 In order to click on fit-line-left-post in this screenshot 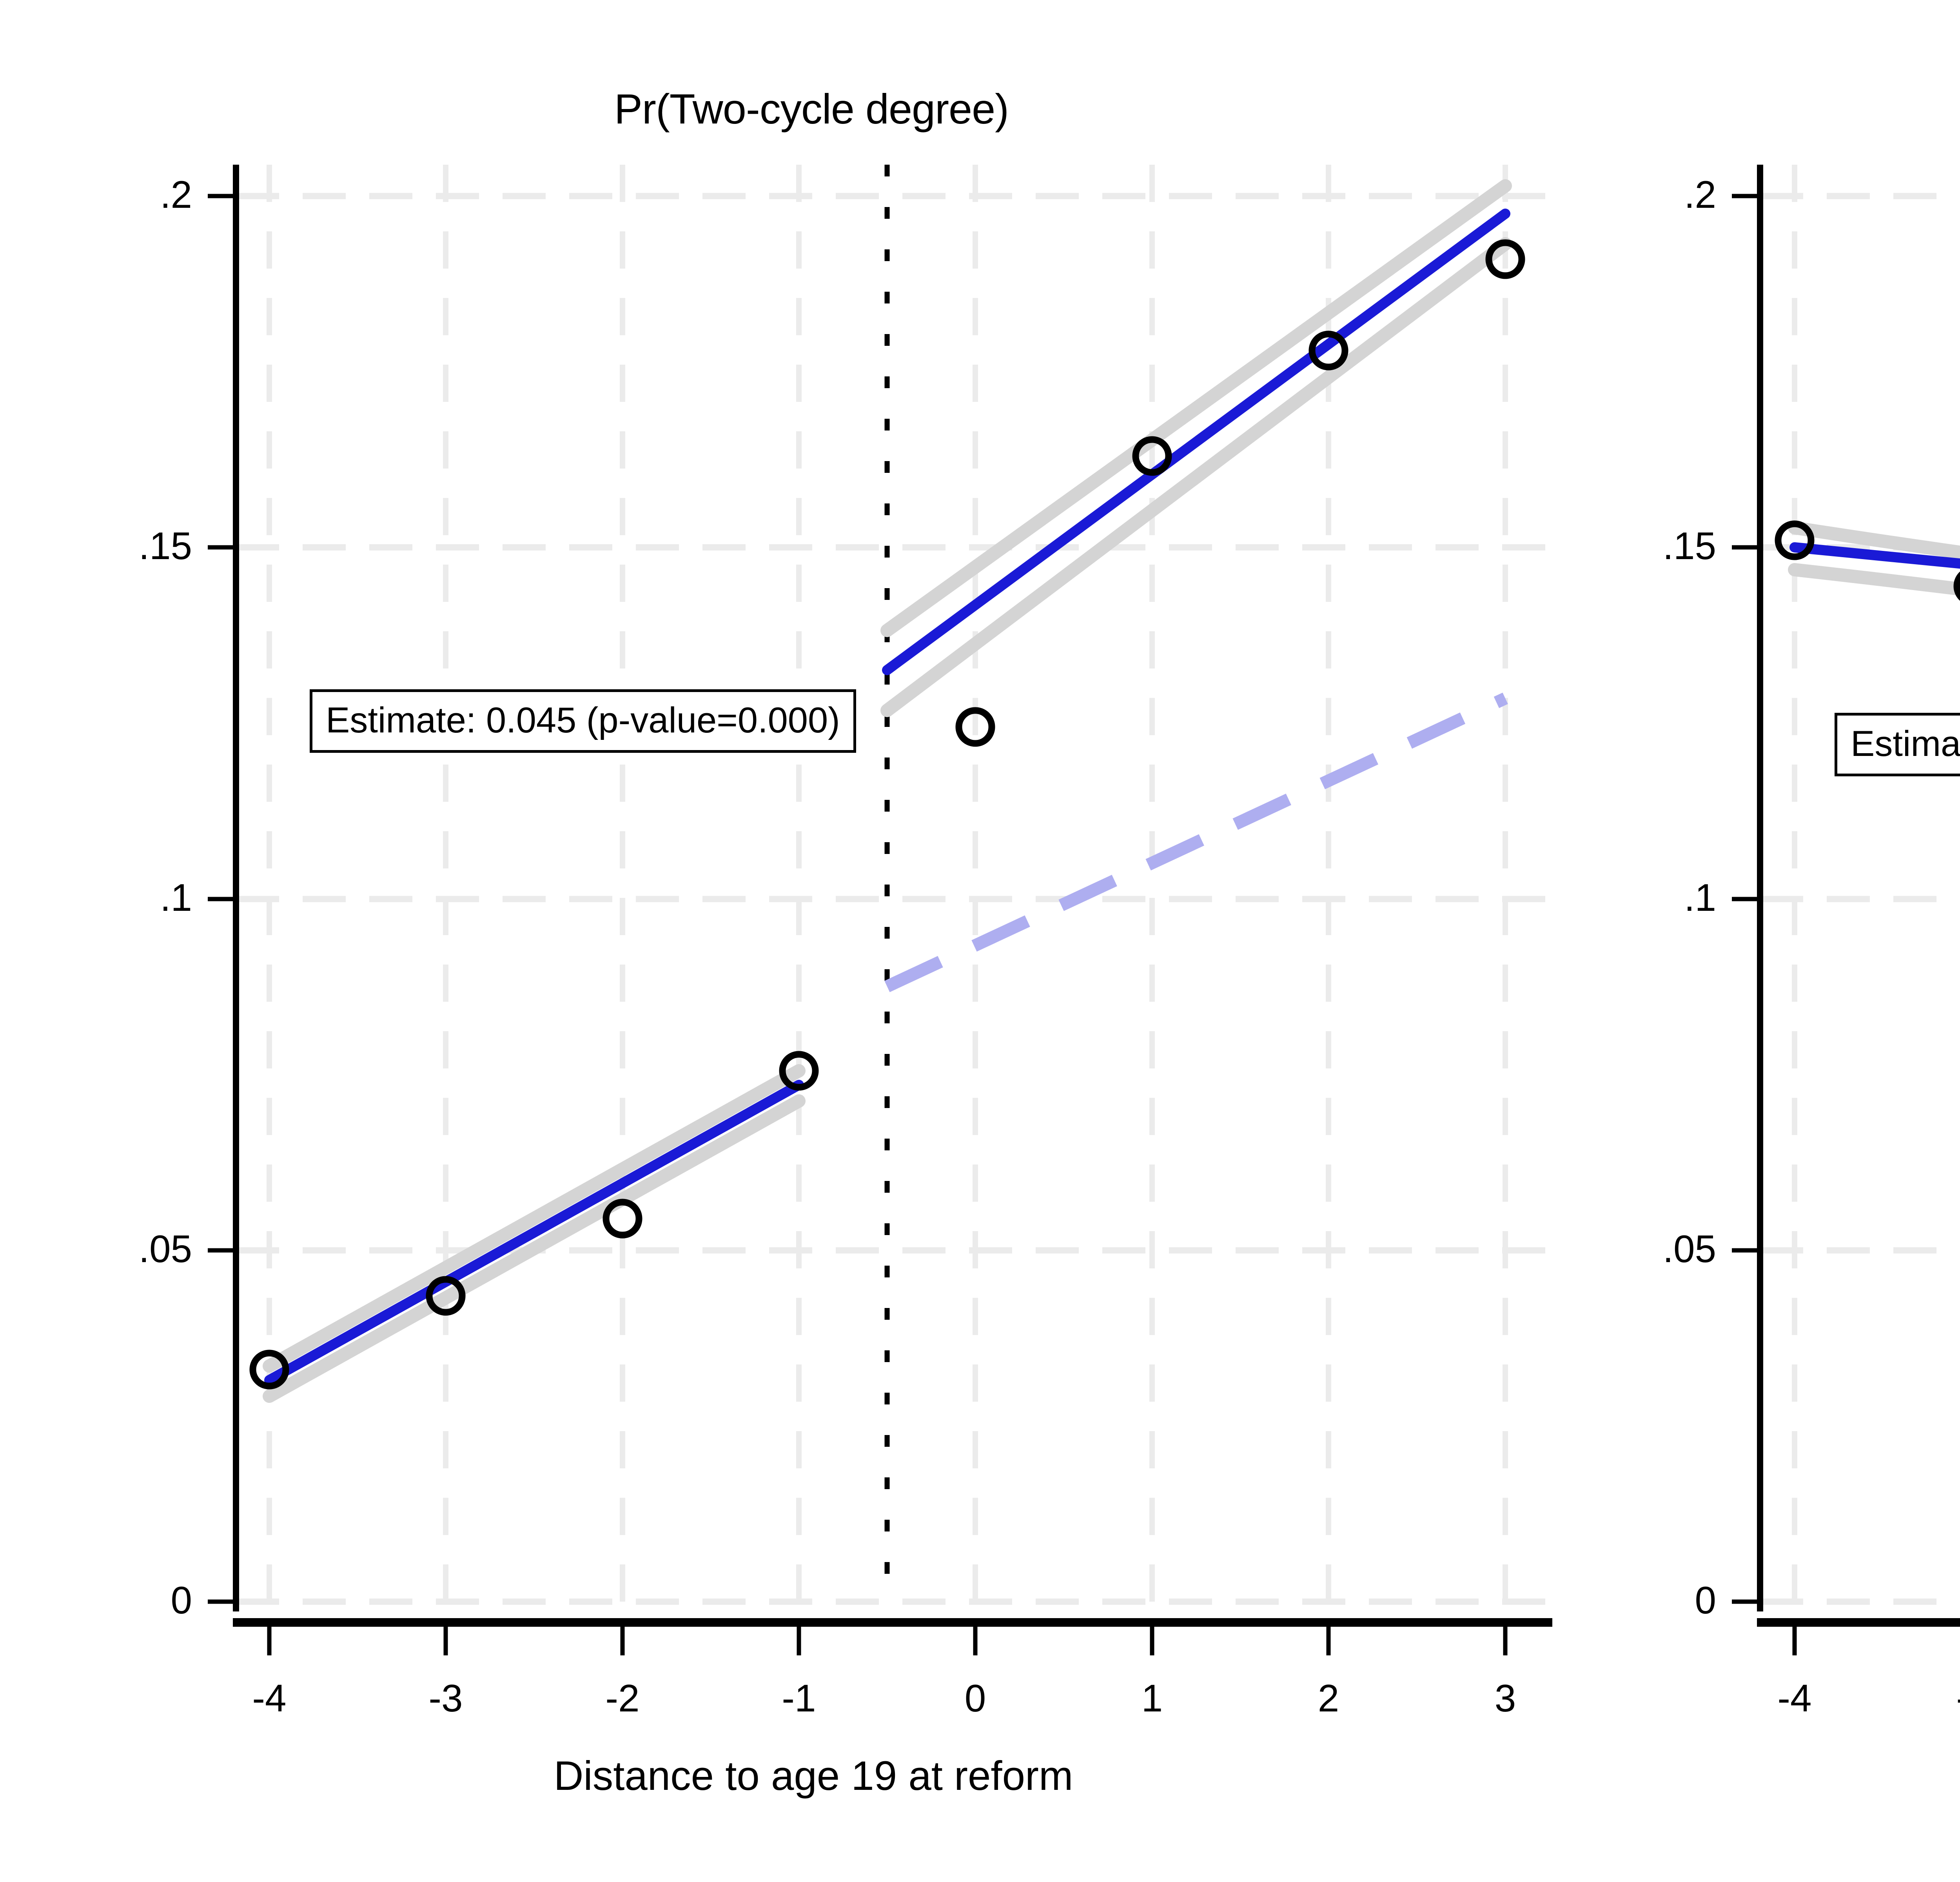, I will do `click(1196, 442)`.